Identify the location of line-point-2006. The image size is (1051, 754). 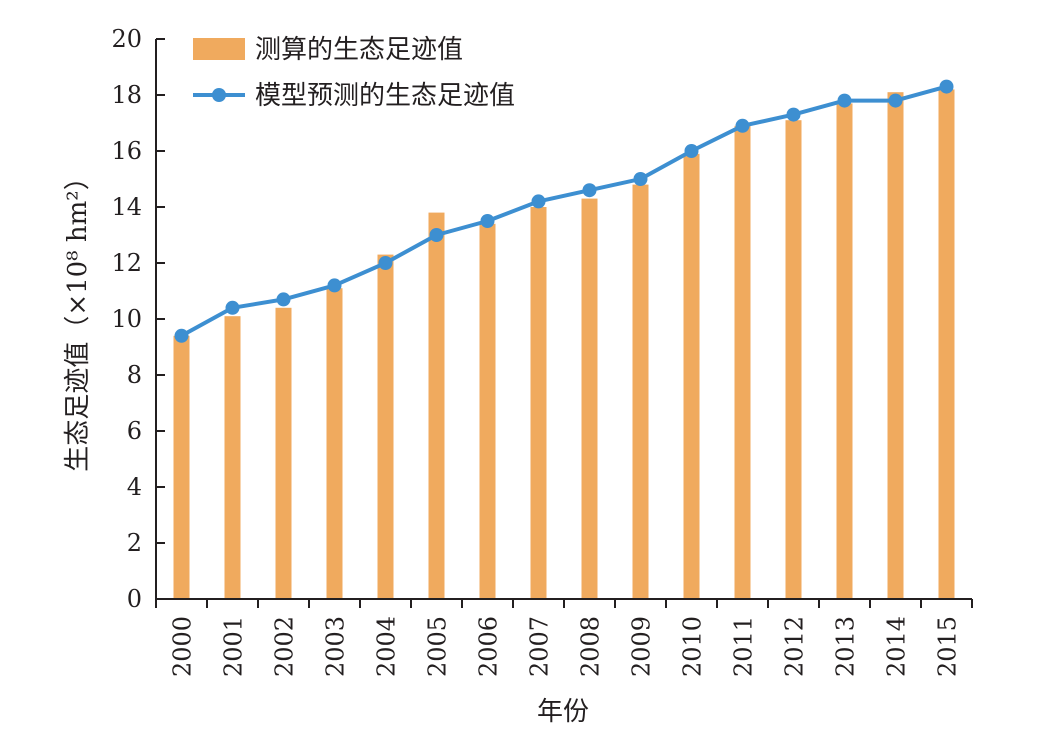
(487, 221).